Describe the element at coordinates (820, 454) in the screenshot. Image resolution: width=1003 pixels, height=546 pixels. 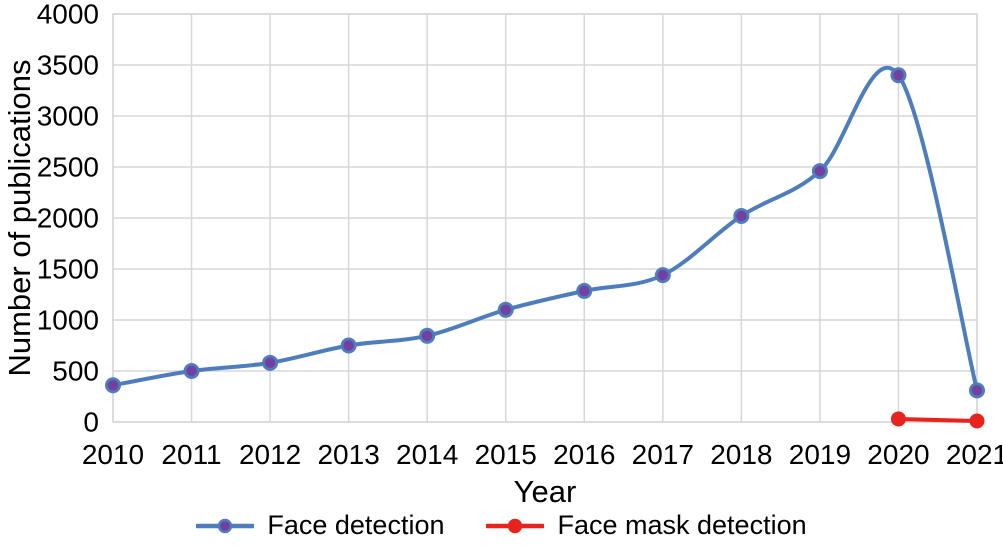
I see `x-axis-tick-label: 2019` at that location.